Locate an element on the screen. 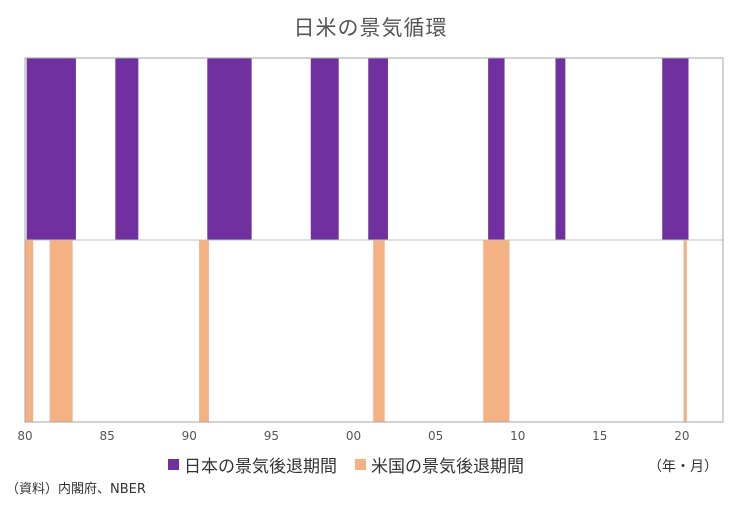  x-tick-label-15: 15 is located at coordinates (599, 436).